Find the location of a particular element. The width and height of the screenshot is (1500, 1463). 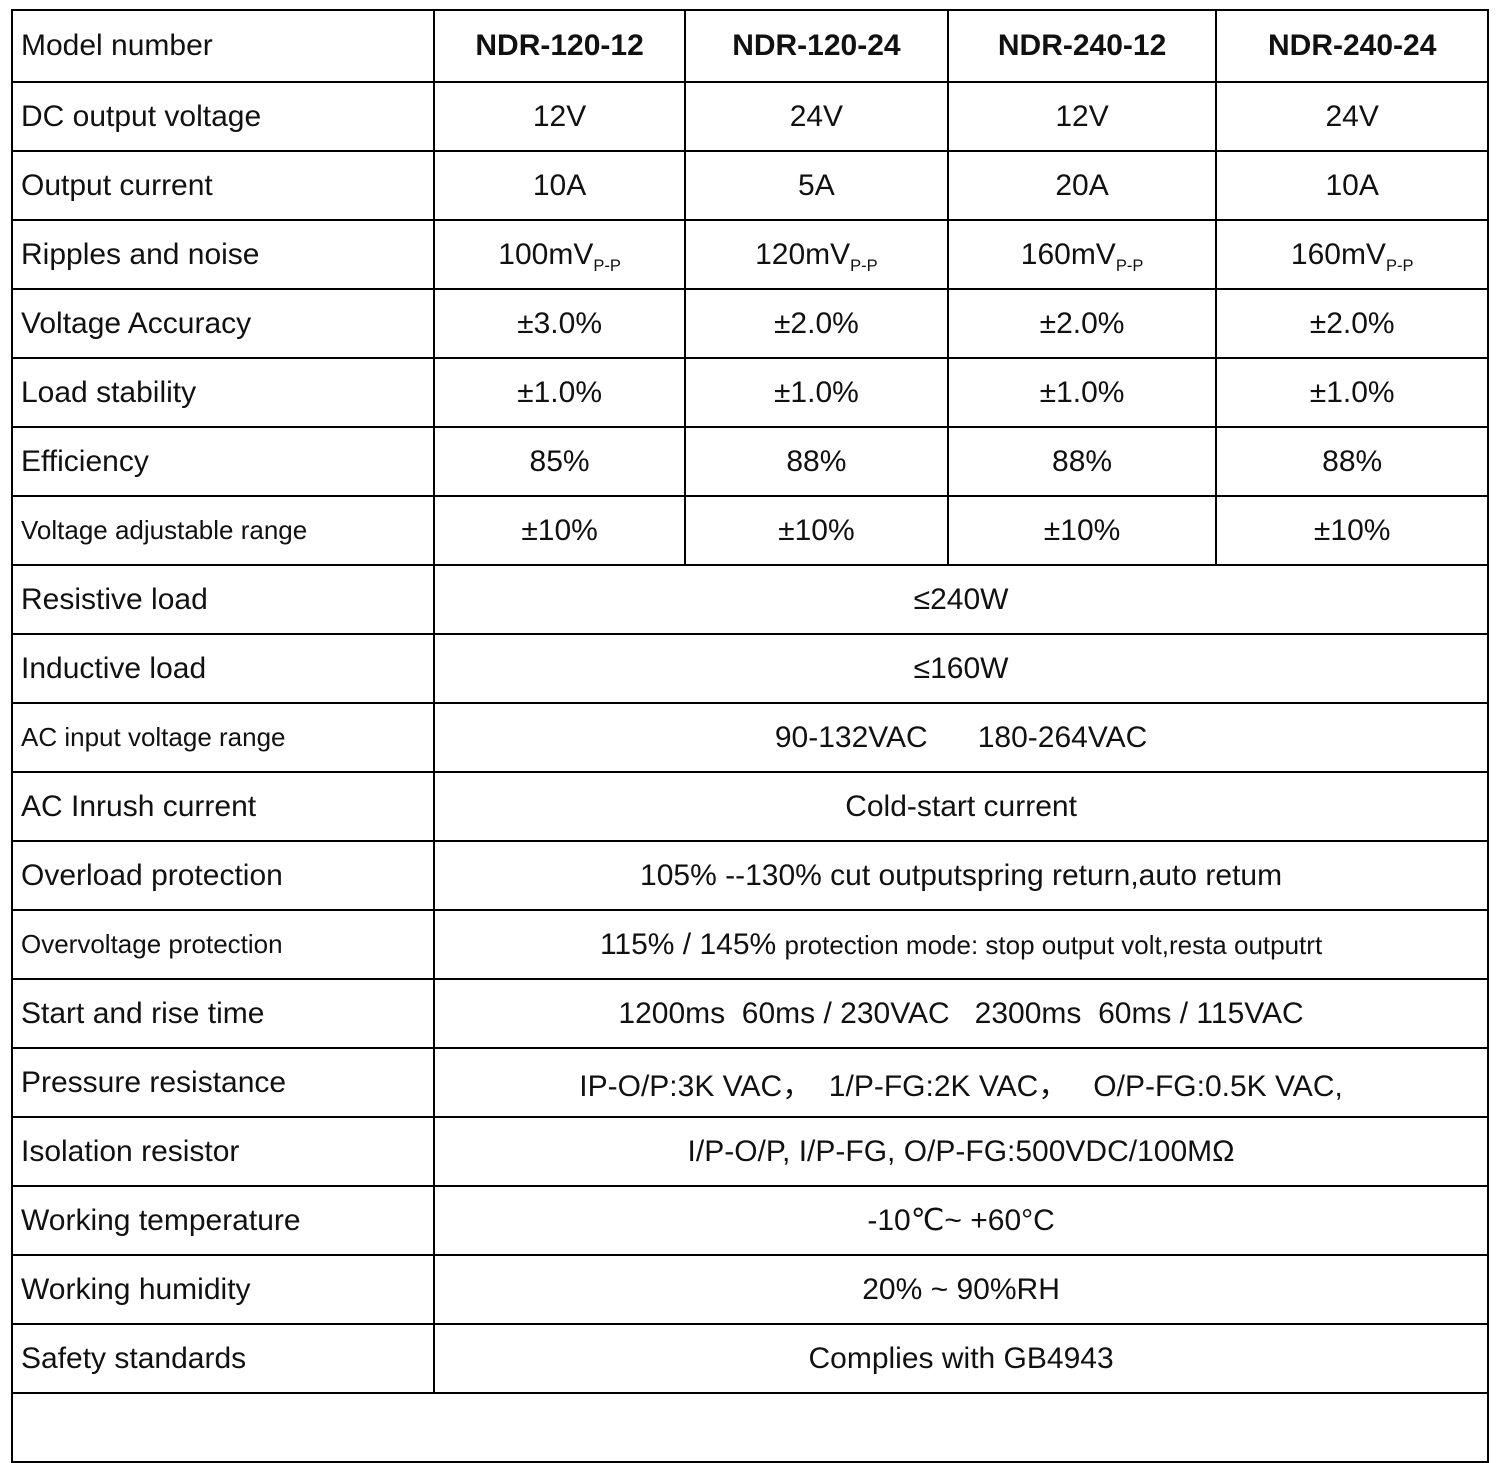

spec-span-cell: ≤240W is located at coordinates (961, 599).